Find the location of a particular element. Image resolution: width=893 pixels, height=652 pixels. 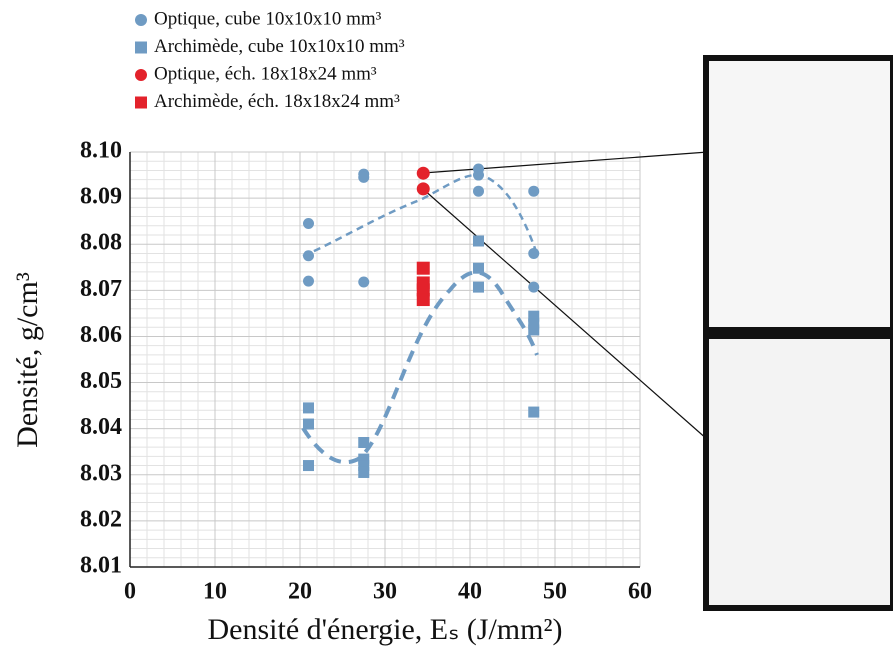

x-tick-label: 40 is located at coordinates (470, 592).